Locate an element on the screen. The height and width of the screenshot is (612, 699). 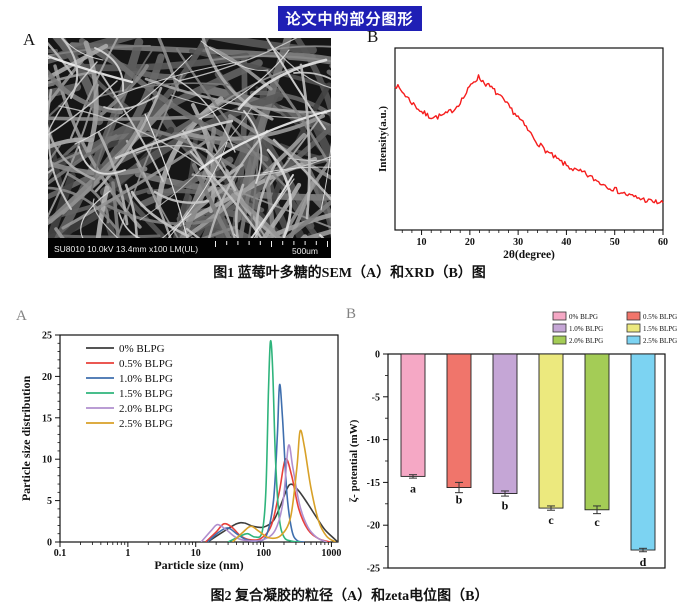
series-15BLPG is located at coordinates (264, 440).